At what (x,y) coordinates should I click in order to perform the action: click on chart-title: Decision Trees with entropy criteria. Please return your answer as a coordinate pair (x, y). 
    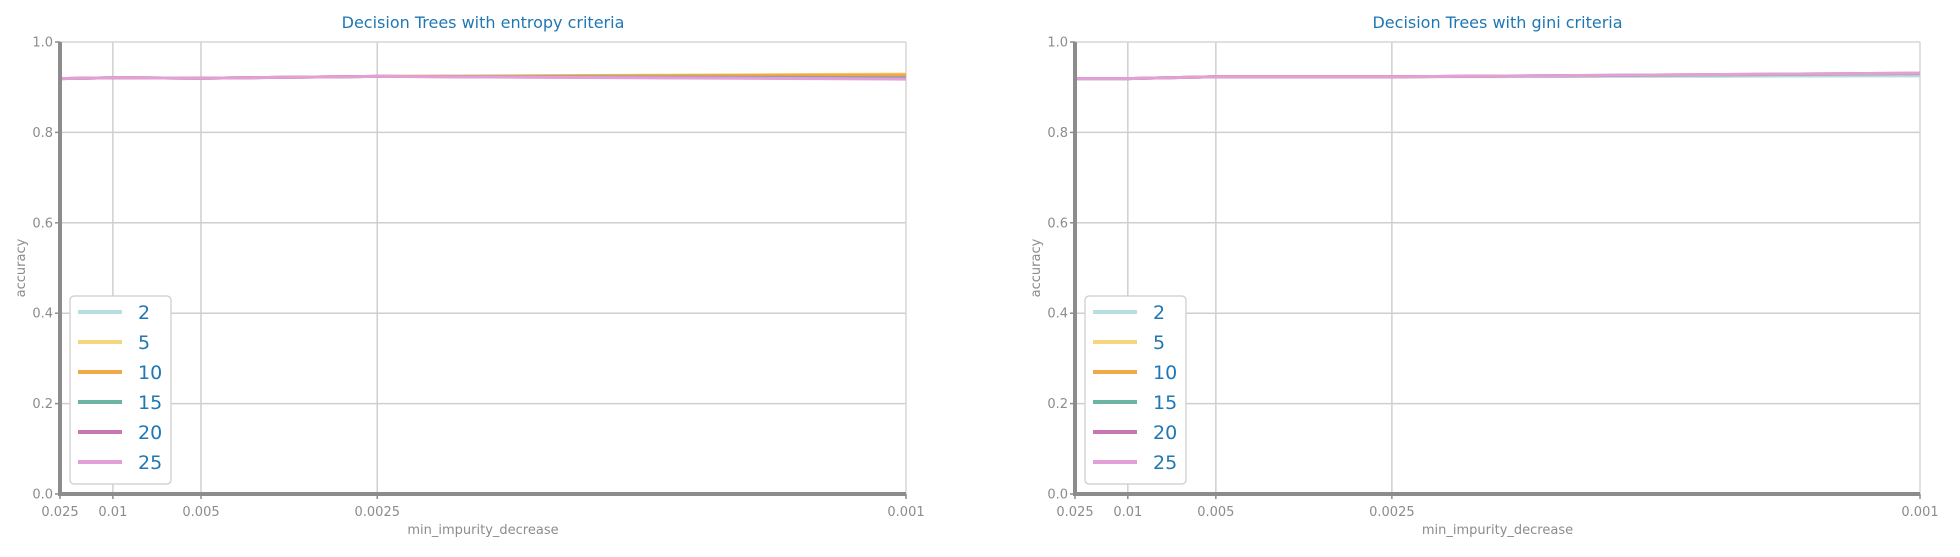
    Looking at the image, I should click on (483, 22).